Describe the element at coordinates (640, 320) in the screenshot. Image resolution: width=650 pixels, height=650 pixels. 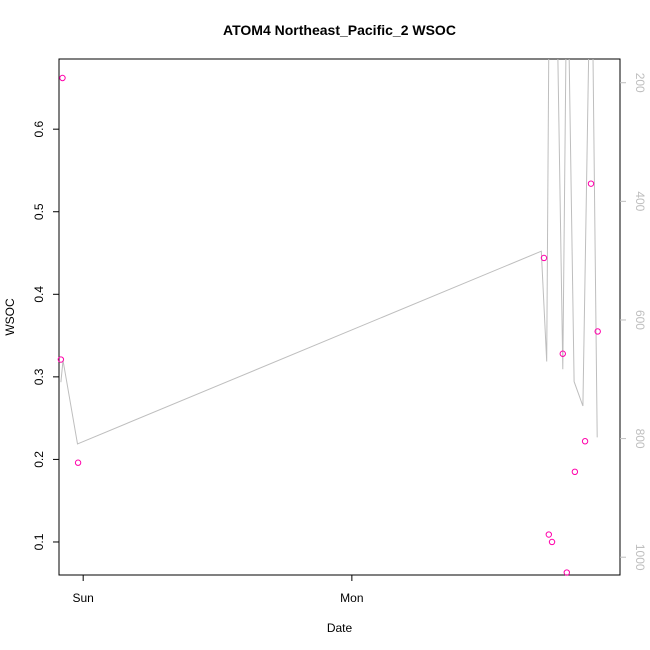
I see `y2-tick-label: 600` at that location.